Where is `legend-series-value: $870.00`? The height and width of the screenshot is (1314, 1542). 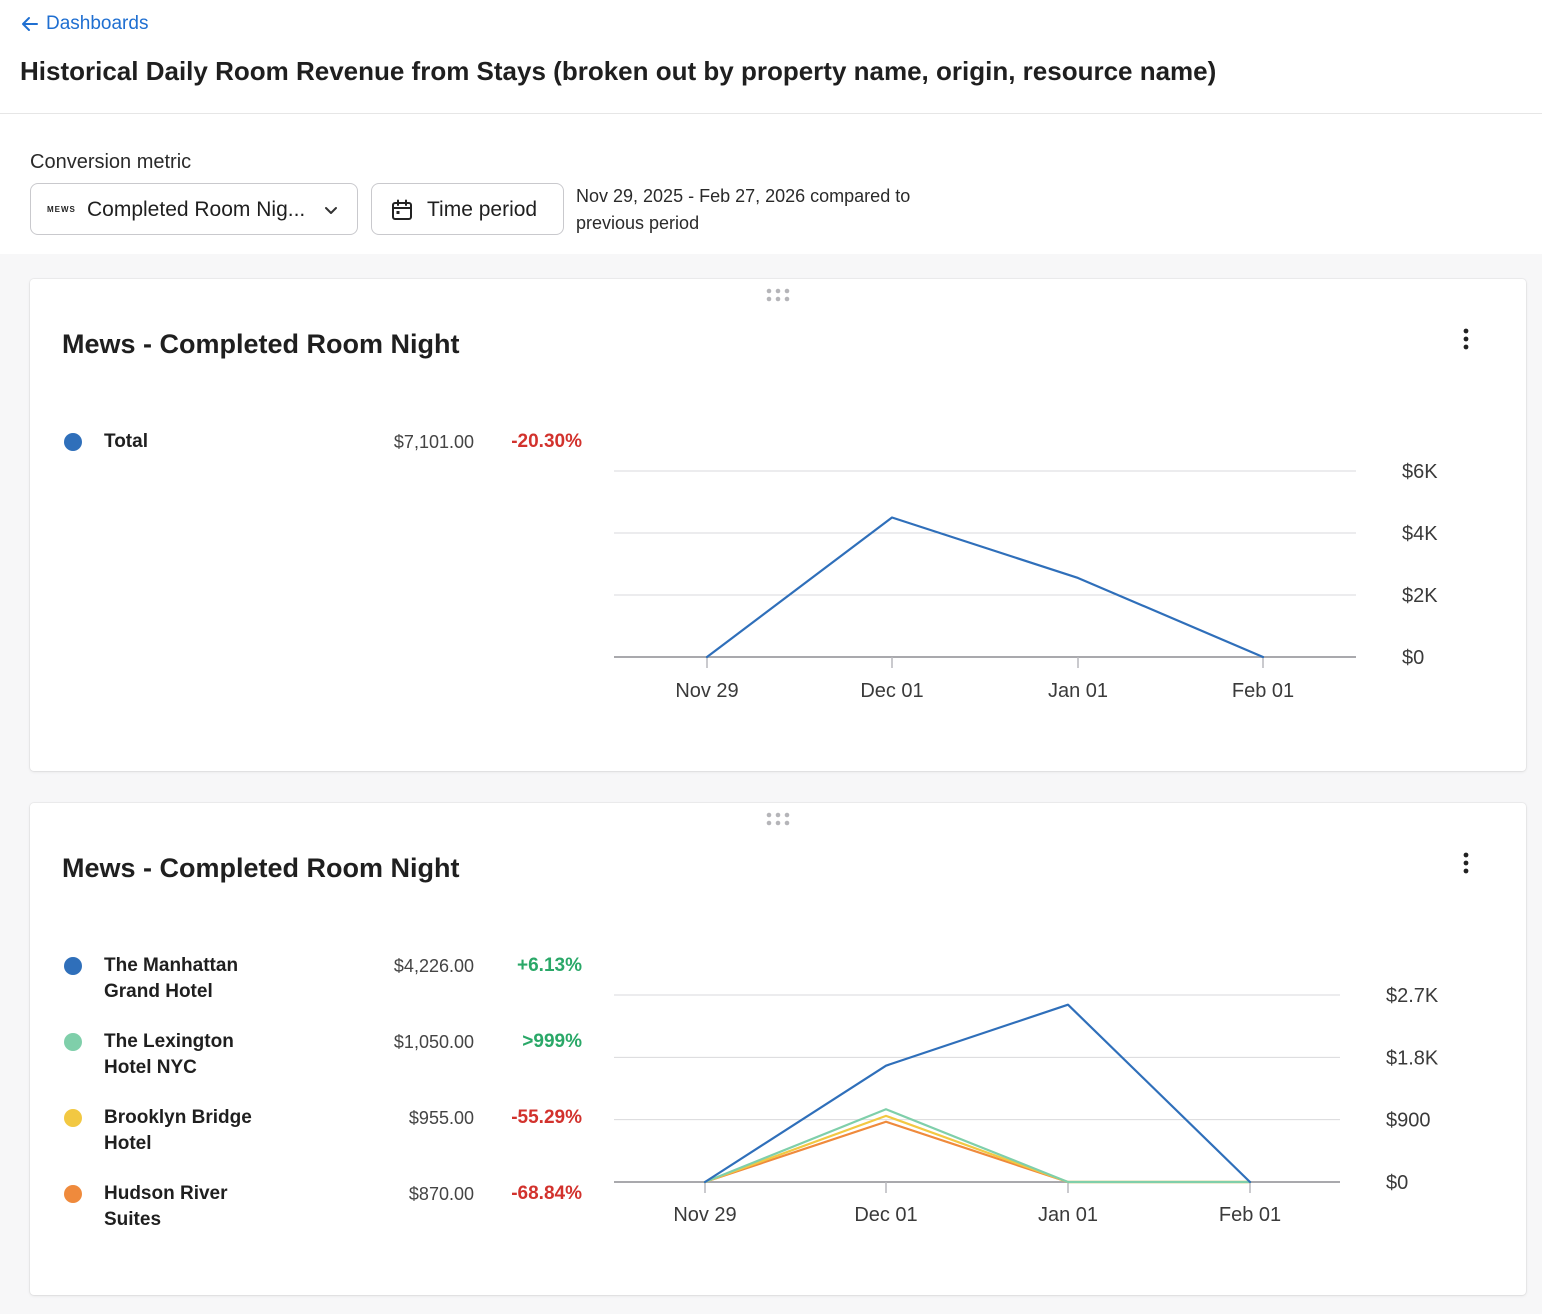
legend-series-value: $870.00 is located at coordinates (441, 1194).